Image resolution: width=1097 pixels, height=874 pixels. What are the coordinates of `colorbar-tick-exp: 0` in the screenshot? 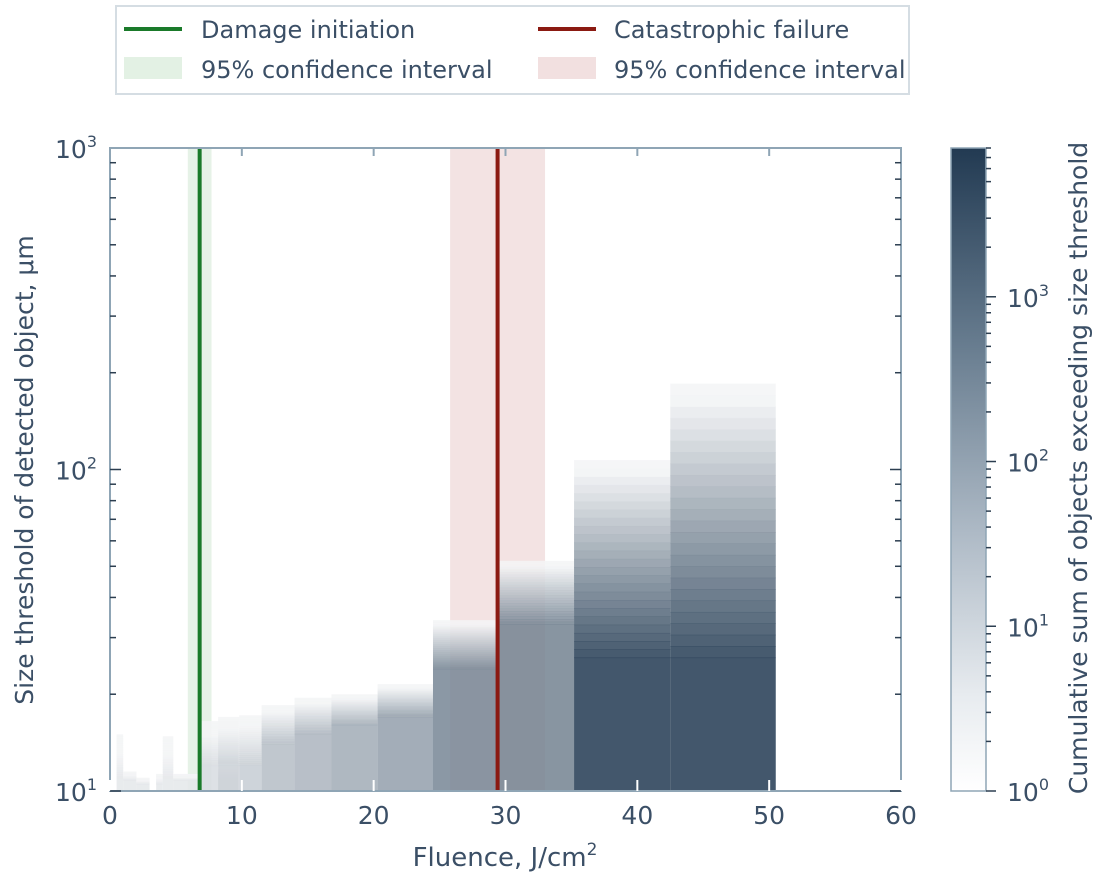 It's located at (1044, 784).